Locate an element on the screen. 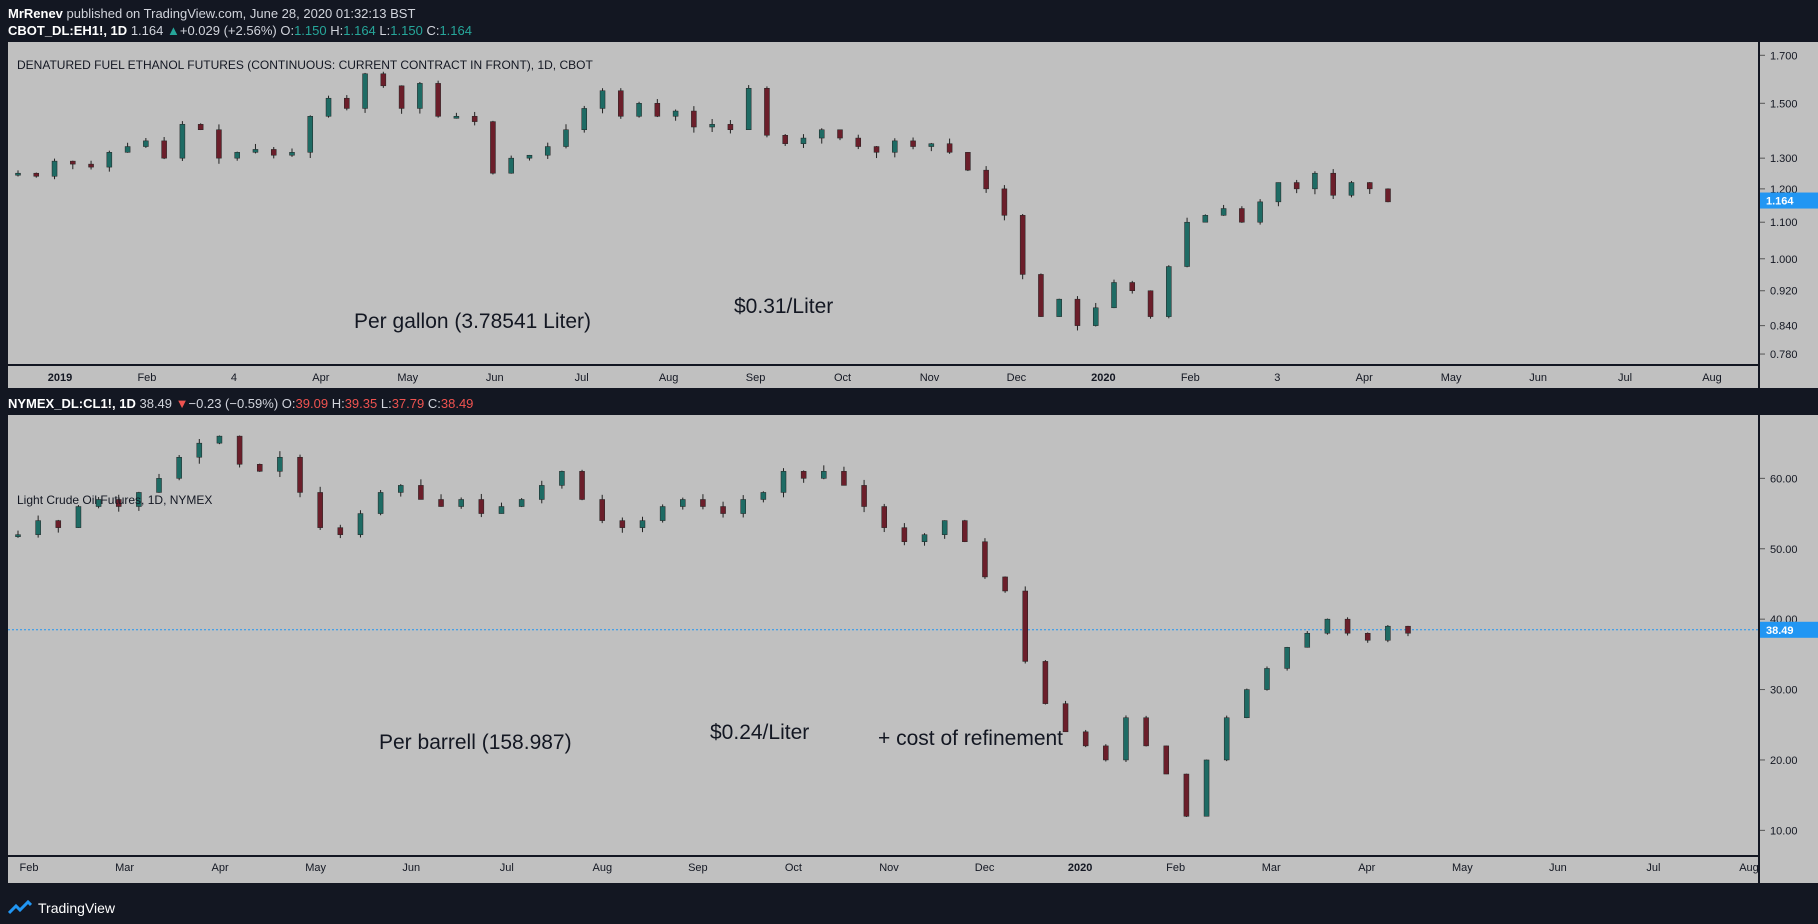 This screenshot has width=1818, height=924. bottom-note-price-per-liter: $0.24/Liter is located at coordinates (760, 732).